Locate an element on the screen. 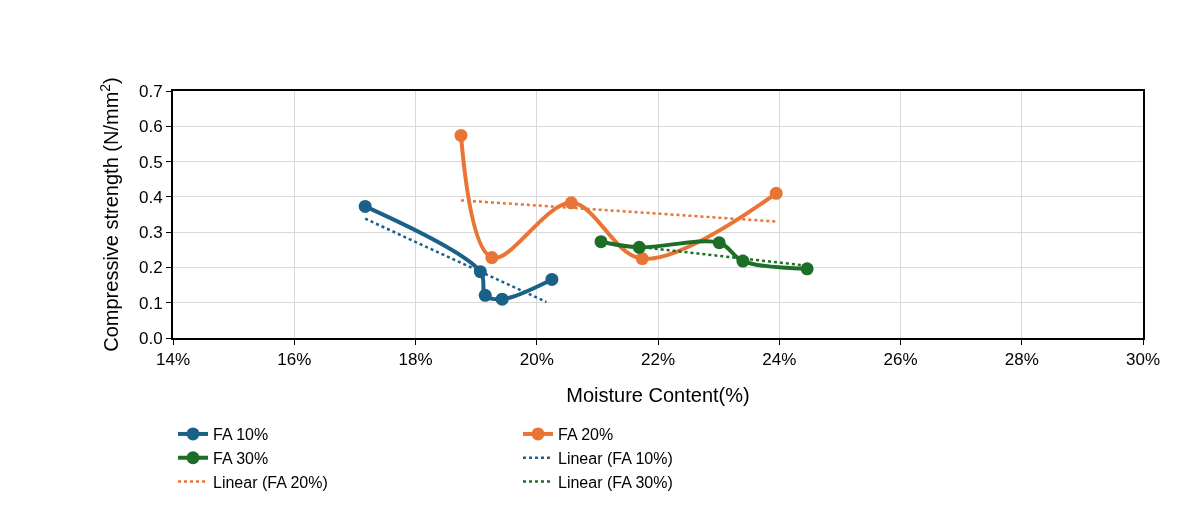 Image resolution: width=1186 pixels, height=511 pixels. y-tick-label: 0.6 is located at coordinates (150, 127).